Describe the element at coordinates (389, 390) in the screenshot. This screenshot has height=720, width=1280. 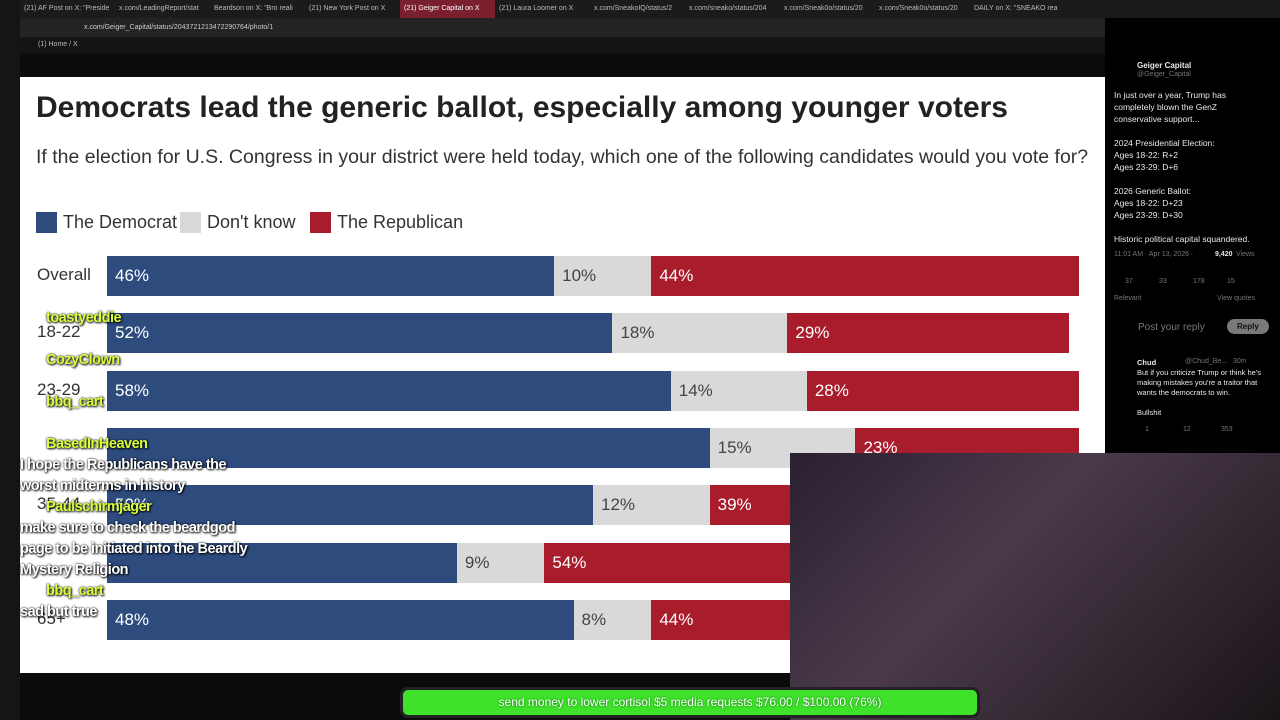
I see `bar-segment: 58%` at that location.